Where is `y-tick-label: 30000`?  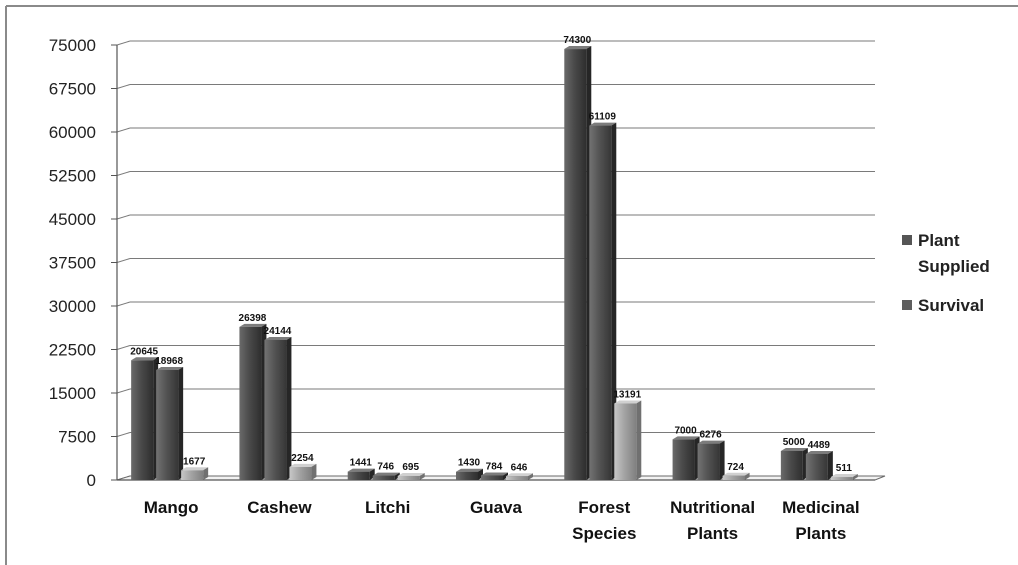 y-tick-label: 30000 is located at coordinates (72, 306).